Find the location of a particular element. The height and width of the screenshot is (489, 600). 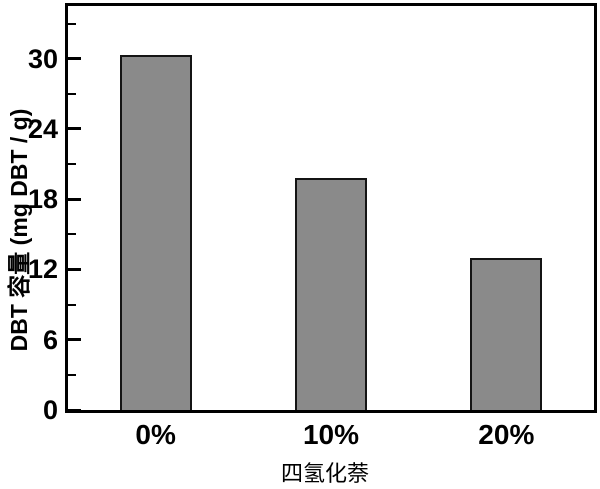

y-tick-label: 6 is located at coordinates (50, 339).